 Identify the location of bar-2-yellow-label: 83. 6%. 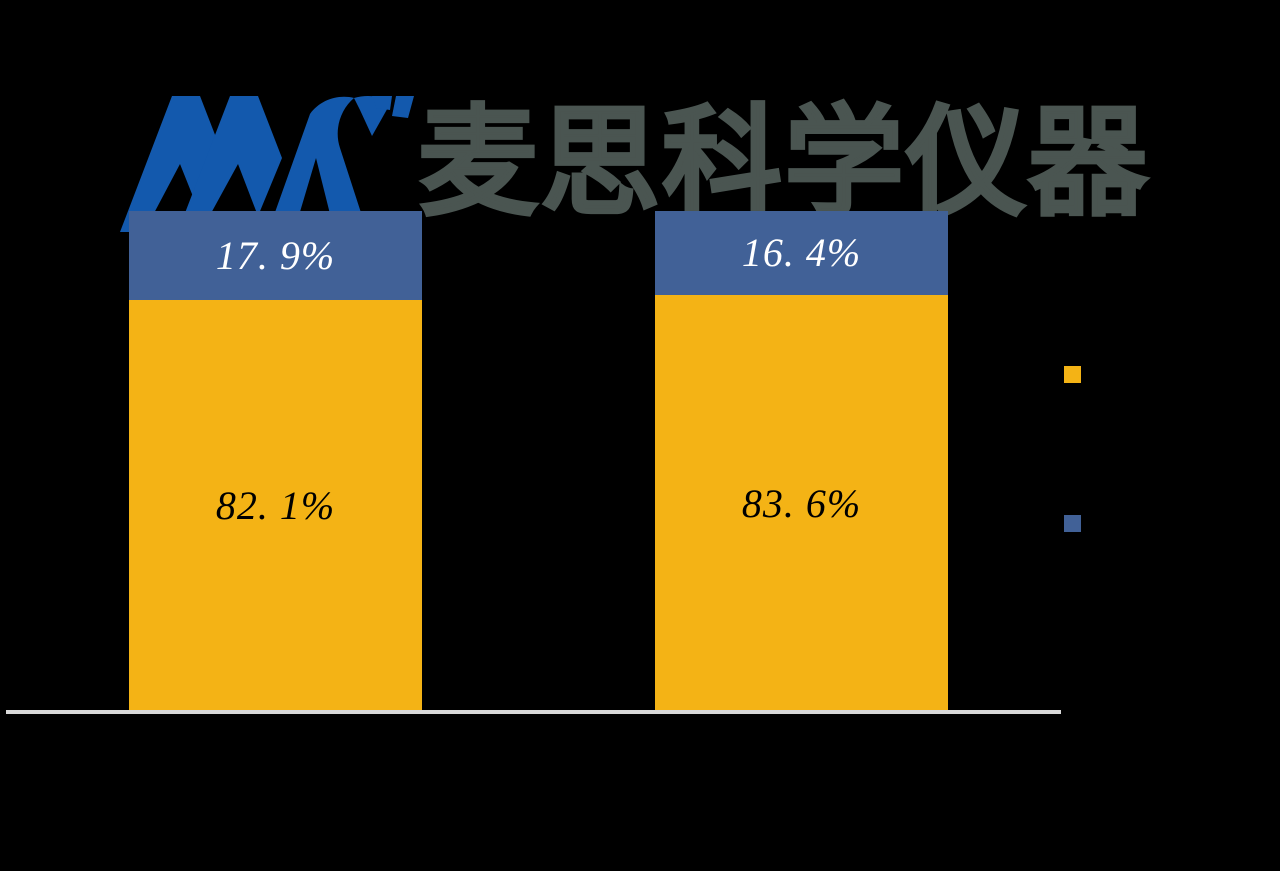
(801, 503).